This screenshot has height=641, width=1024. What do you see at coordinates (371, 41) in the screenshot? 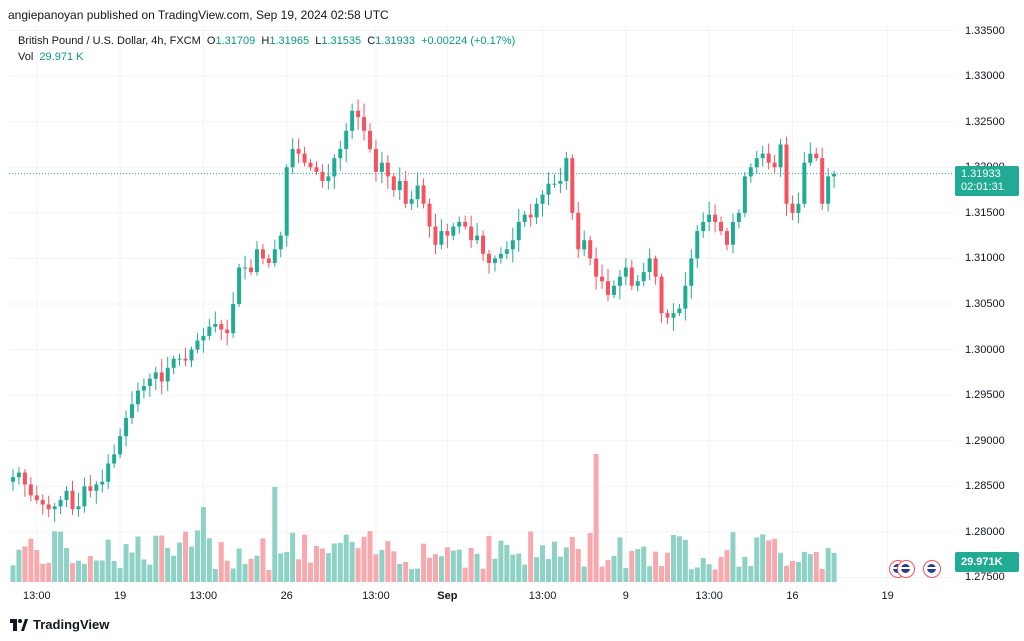
I see `legend-close-label: C` at bounding box center [371, 41].